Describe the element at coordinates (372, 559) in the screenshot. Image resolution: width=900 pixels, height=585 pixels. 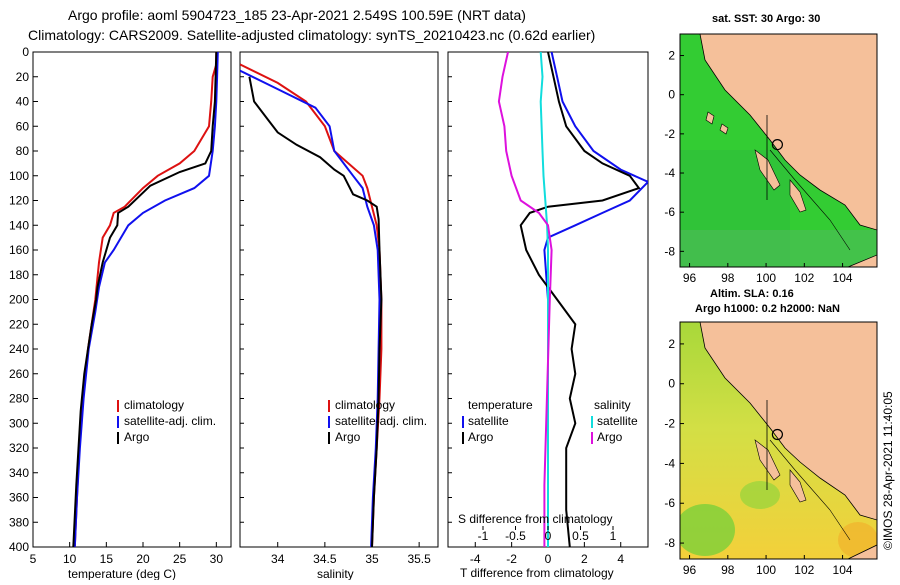
I see `x-tick-label: 35` at that location.